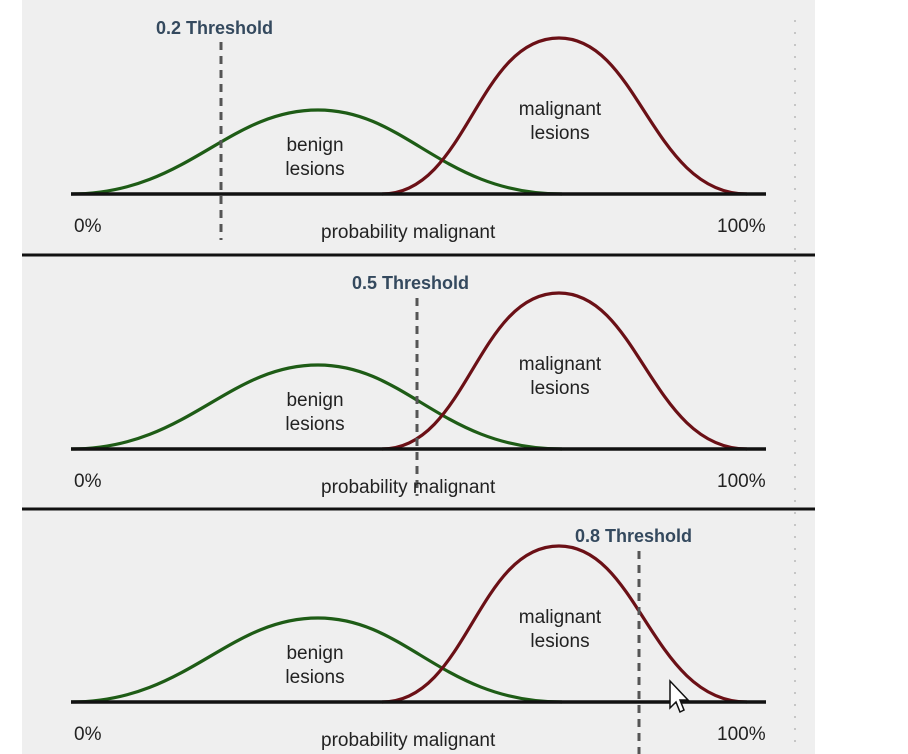  Describe the element at coordinates (410, 283) in the screenshot. I see `threshold-label: 0.5 Threshold` at that location.